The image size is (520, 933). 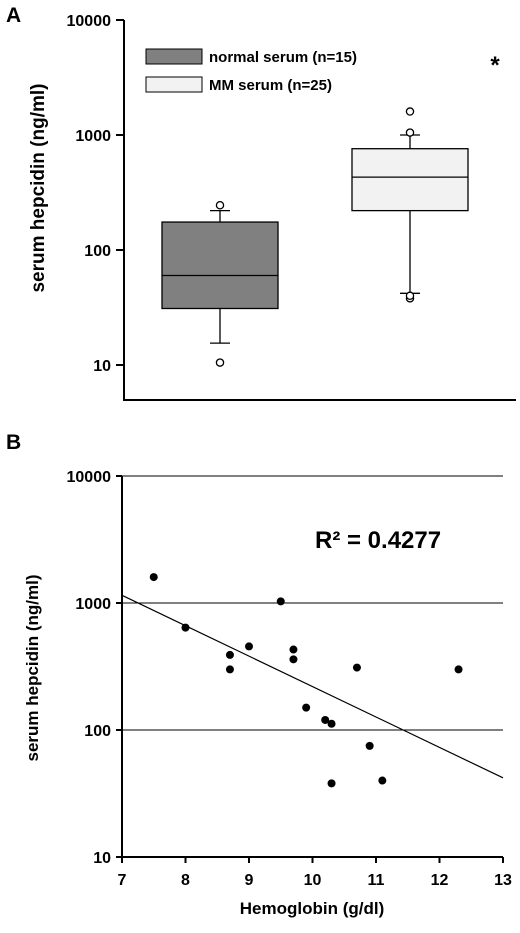 I want to click on regression-line, so click(x=312, y=686).